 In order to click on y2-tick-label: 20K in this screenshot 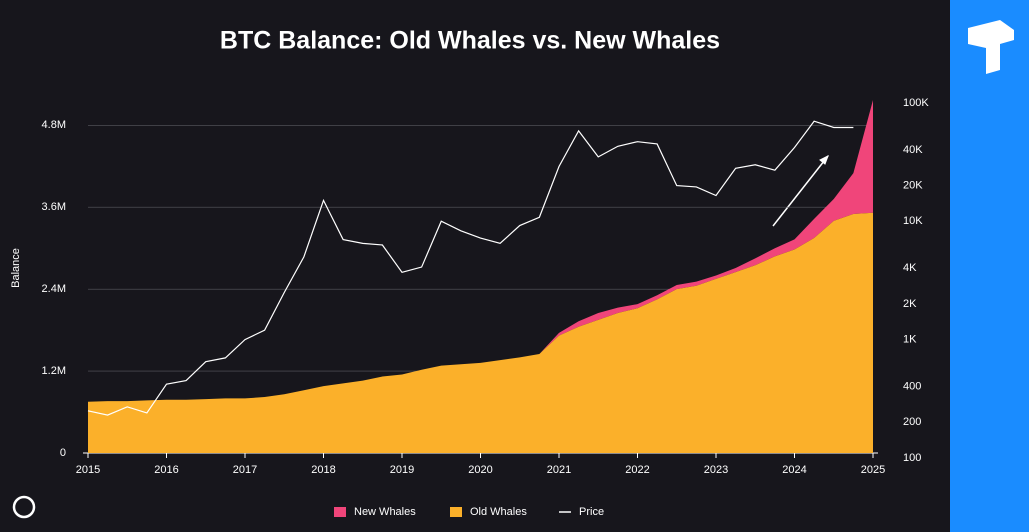, I will do `click(913, 186)`.